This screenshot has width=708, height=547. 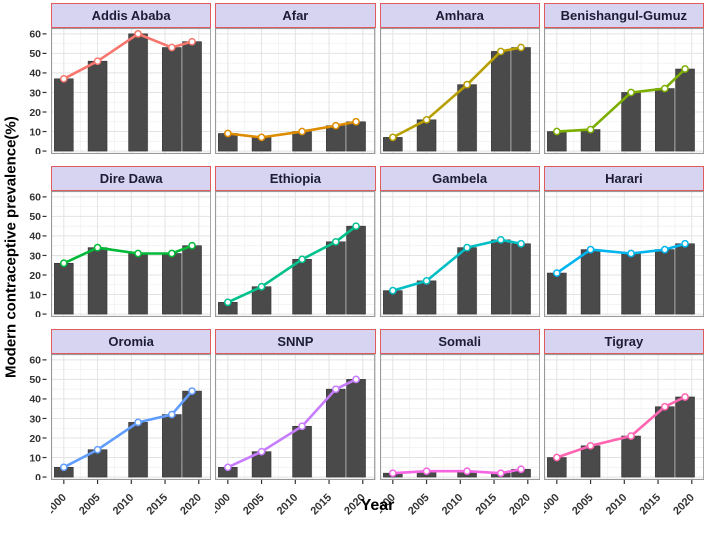 I want to click on y-tick-label: 50, so click(x=35, y=217).